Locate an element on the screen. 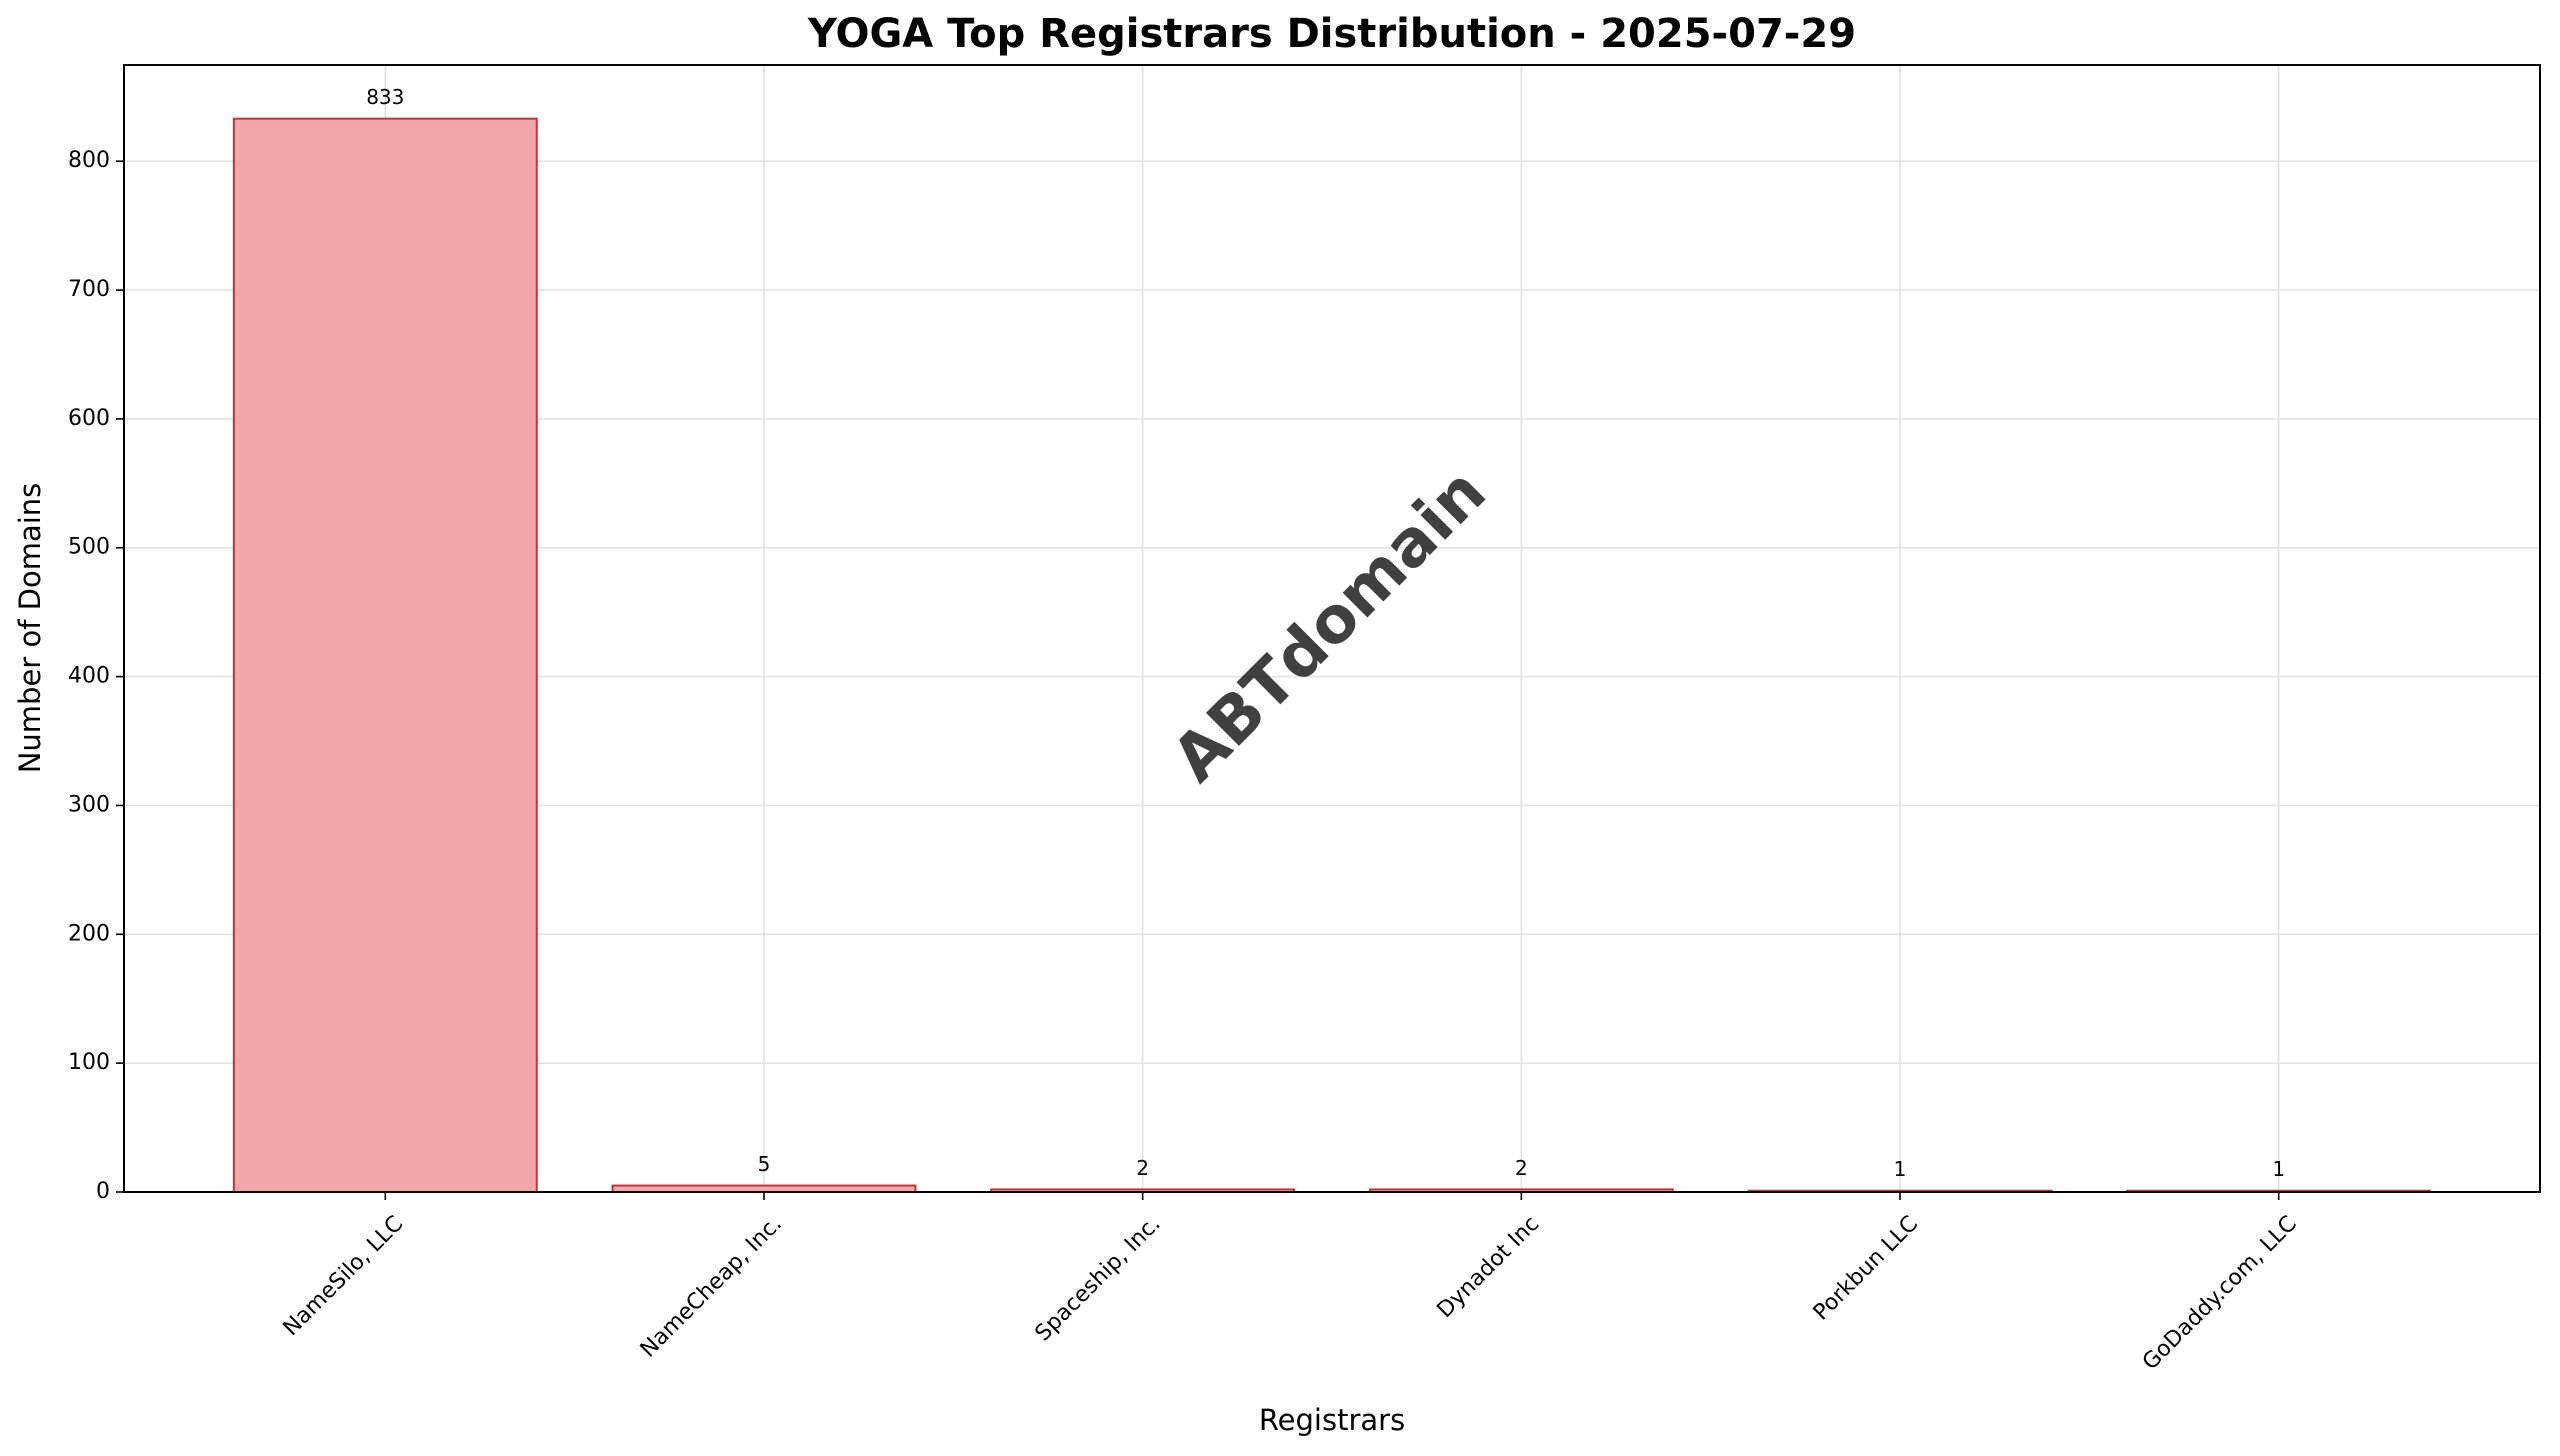 The image size is (2560, 1456). x-axis-label: Registrars is located at coordinates (1332, 1420).